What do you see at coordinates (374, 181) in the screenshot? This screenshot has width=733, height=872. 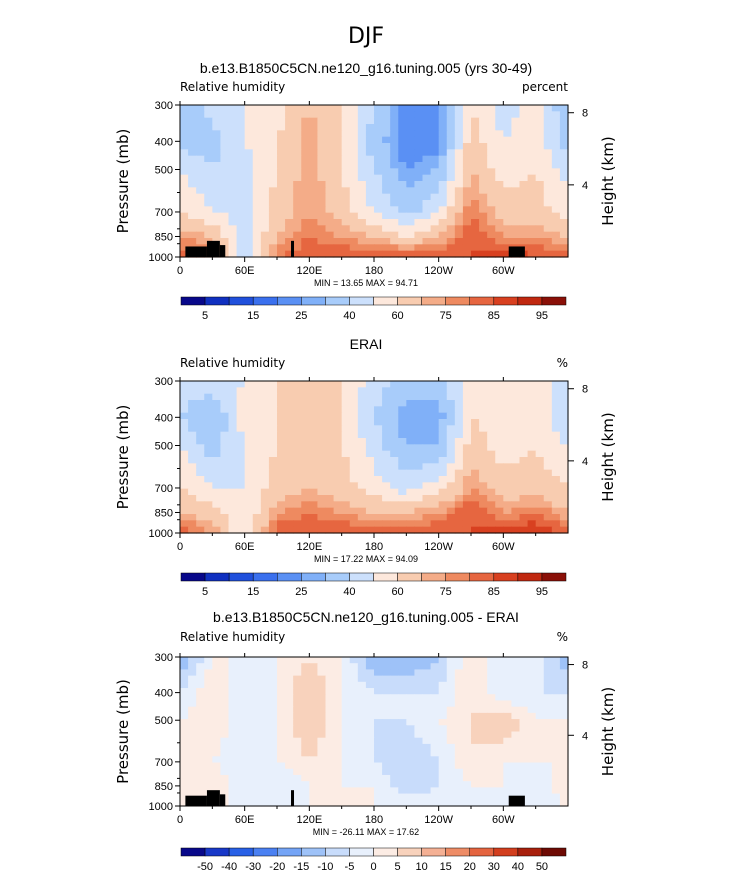 I see `heatmap-cells` at bounding box center [374, 181].